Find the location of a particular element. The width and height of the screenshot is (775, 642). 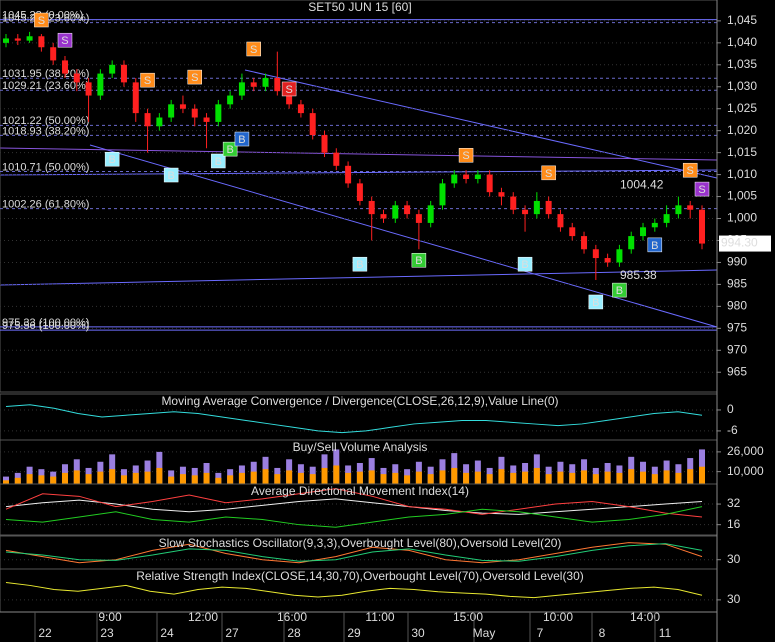

level-label: 1010.71 (50.00%) is located at coordinates (45, 167).